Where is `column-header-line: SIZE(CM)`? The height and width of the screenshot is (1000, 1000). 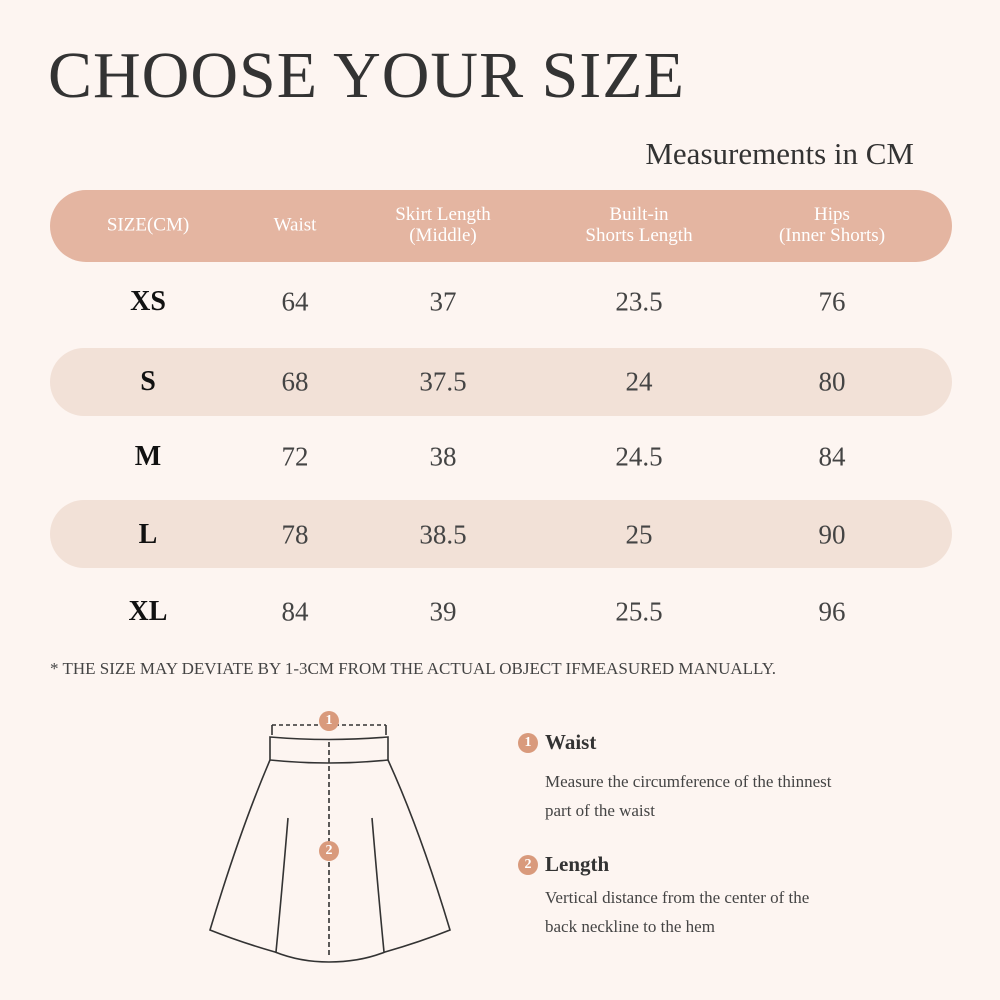 column-header-line: SIZE(CM) is located at coordinates (148, 225).